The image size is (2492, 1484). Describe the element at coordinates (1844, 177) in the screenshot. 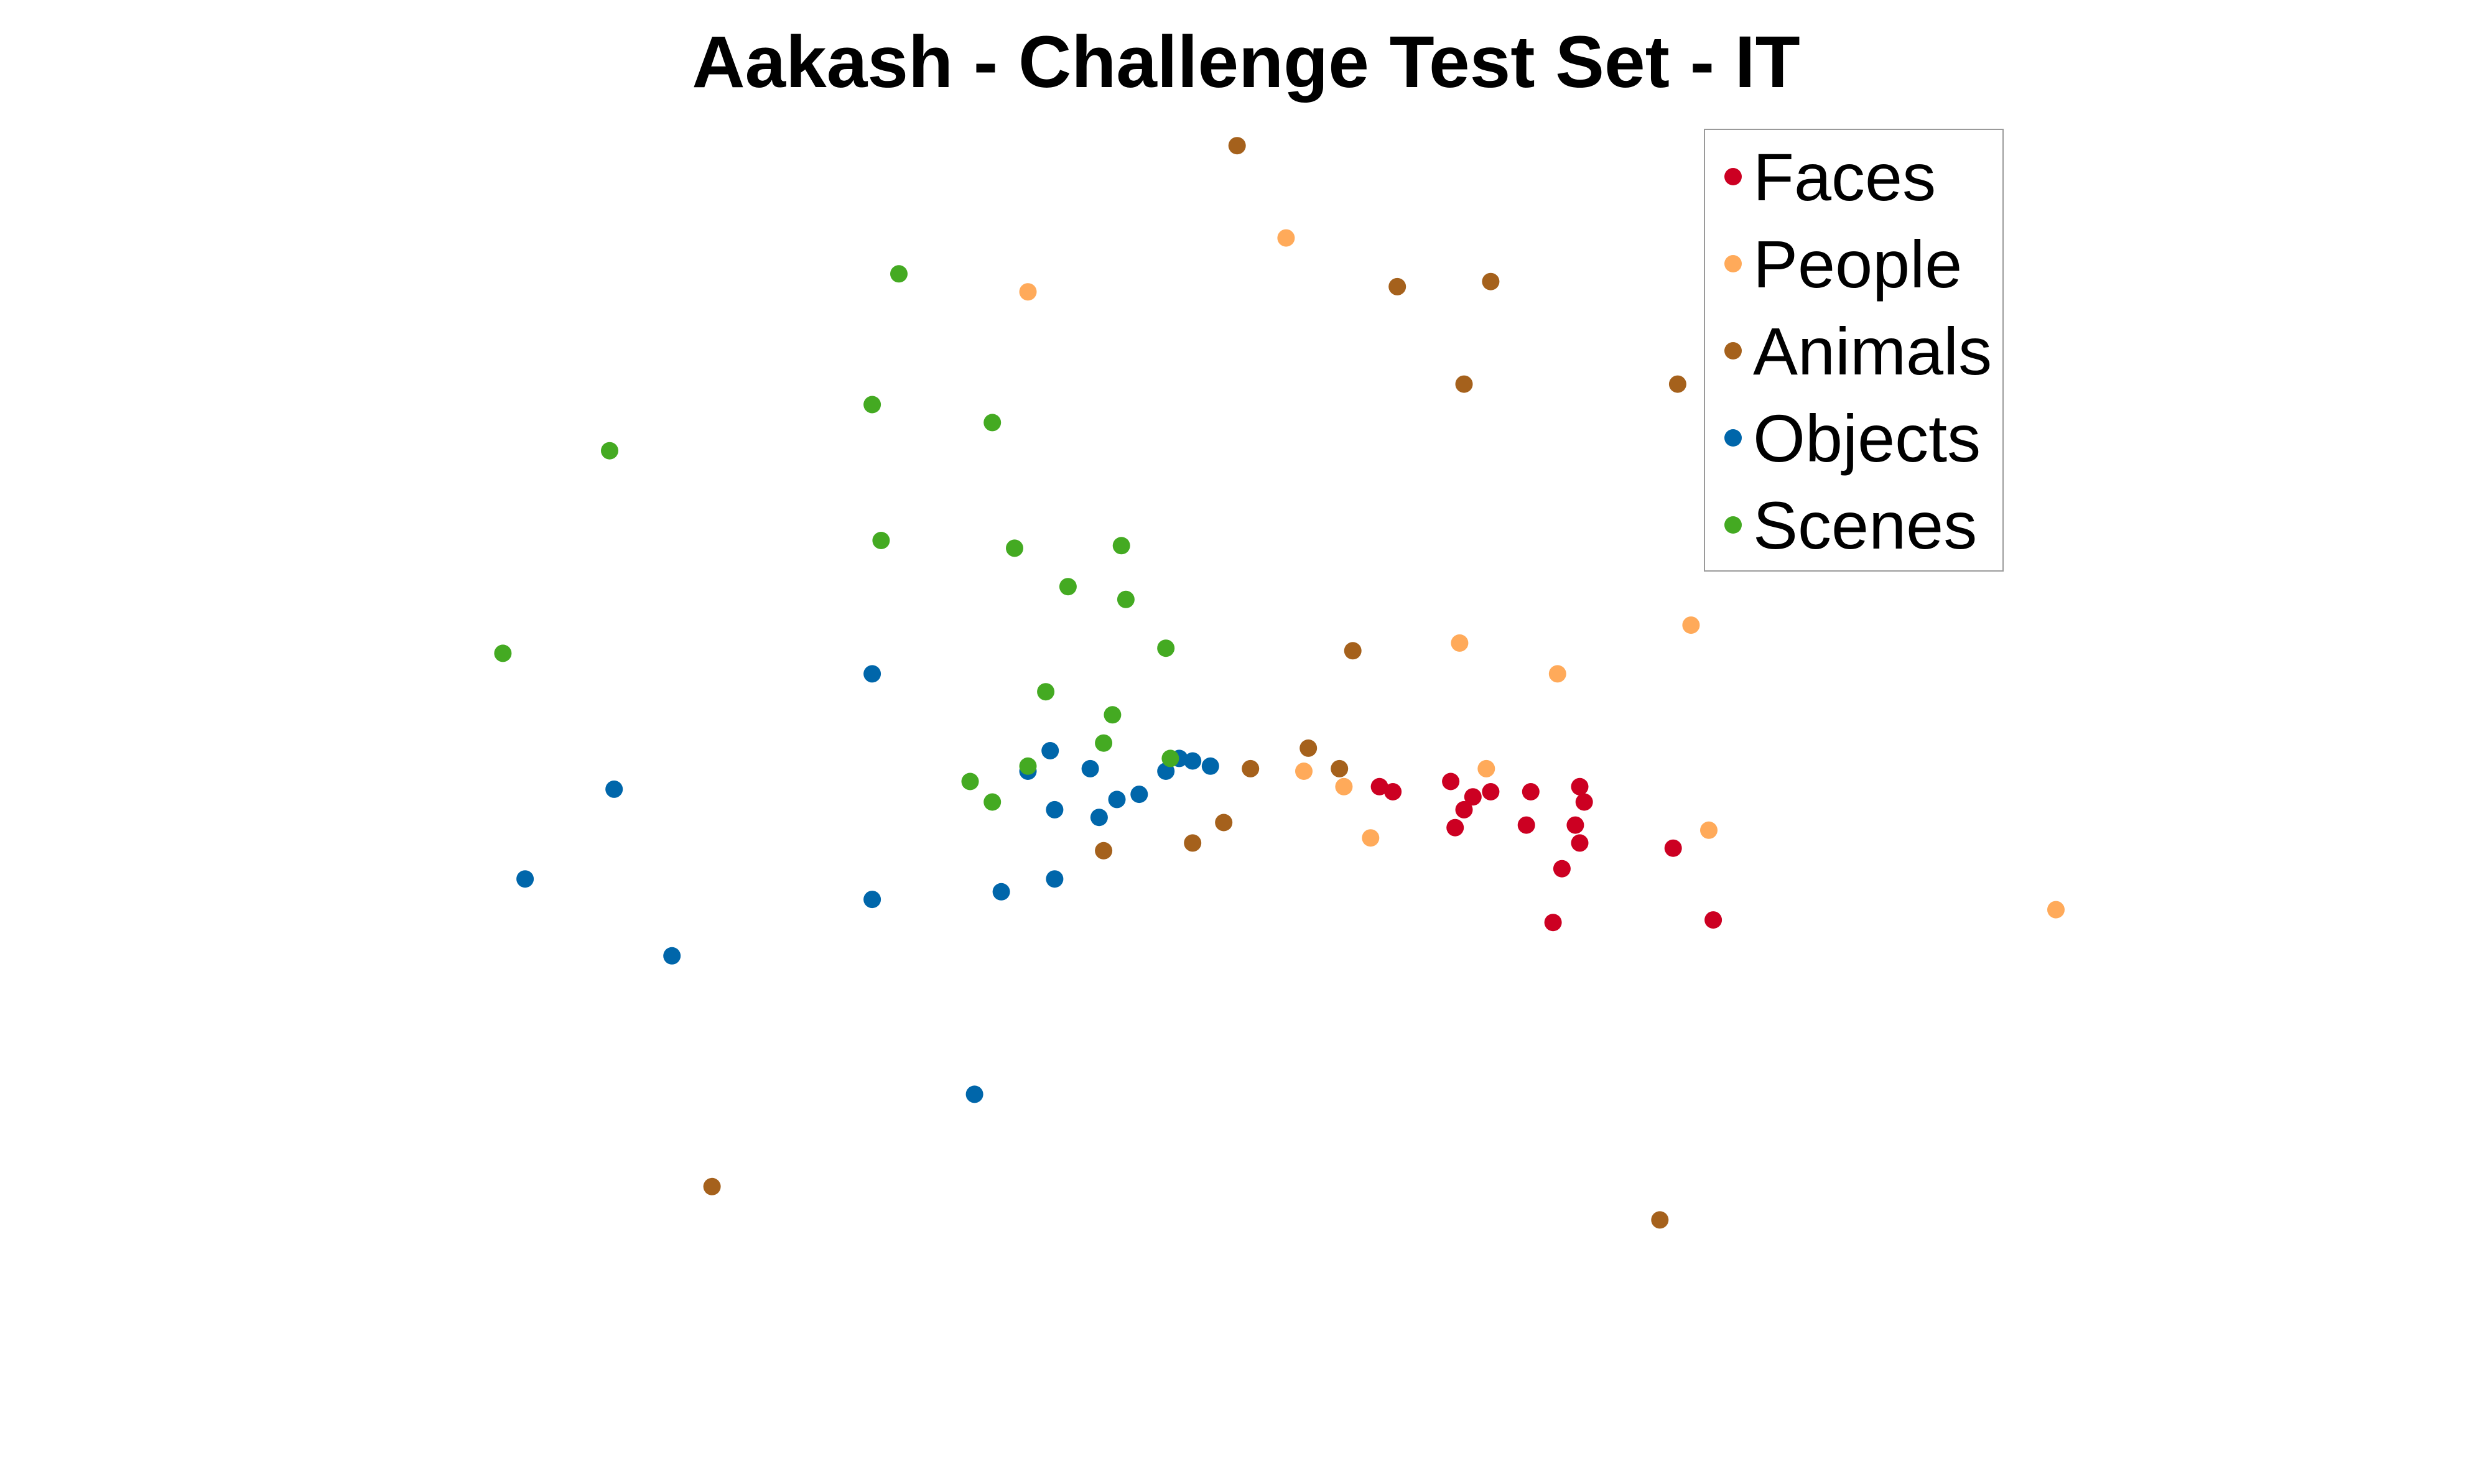

I see `legend-label-faces: Faces` at that location.